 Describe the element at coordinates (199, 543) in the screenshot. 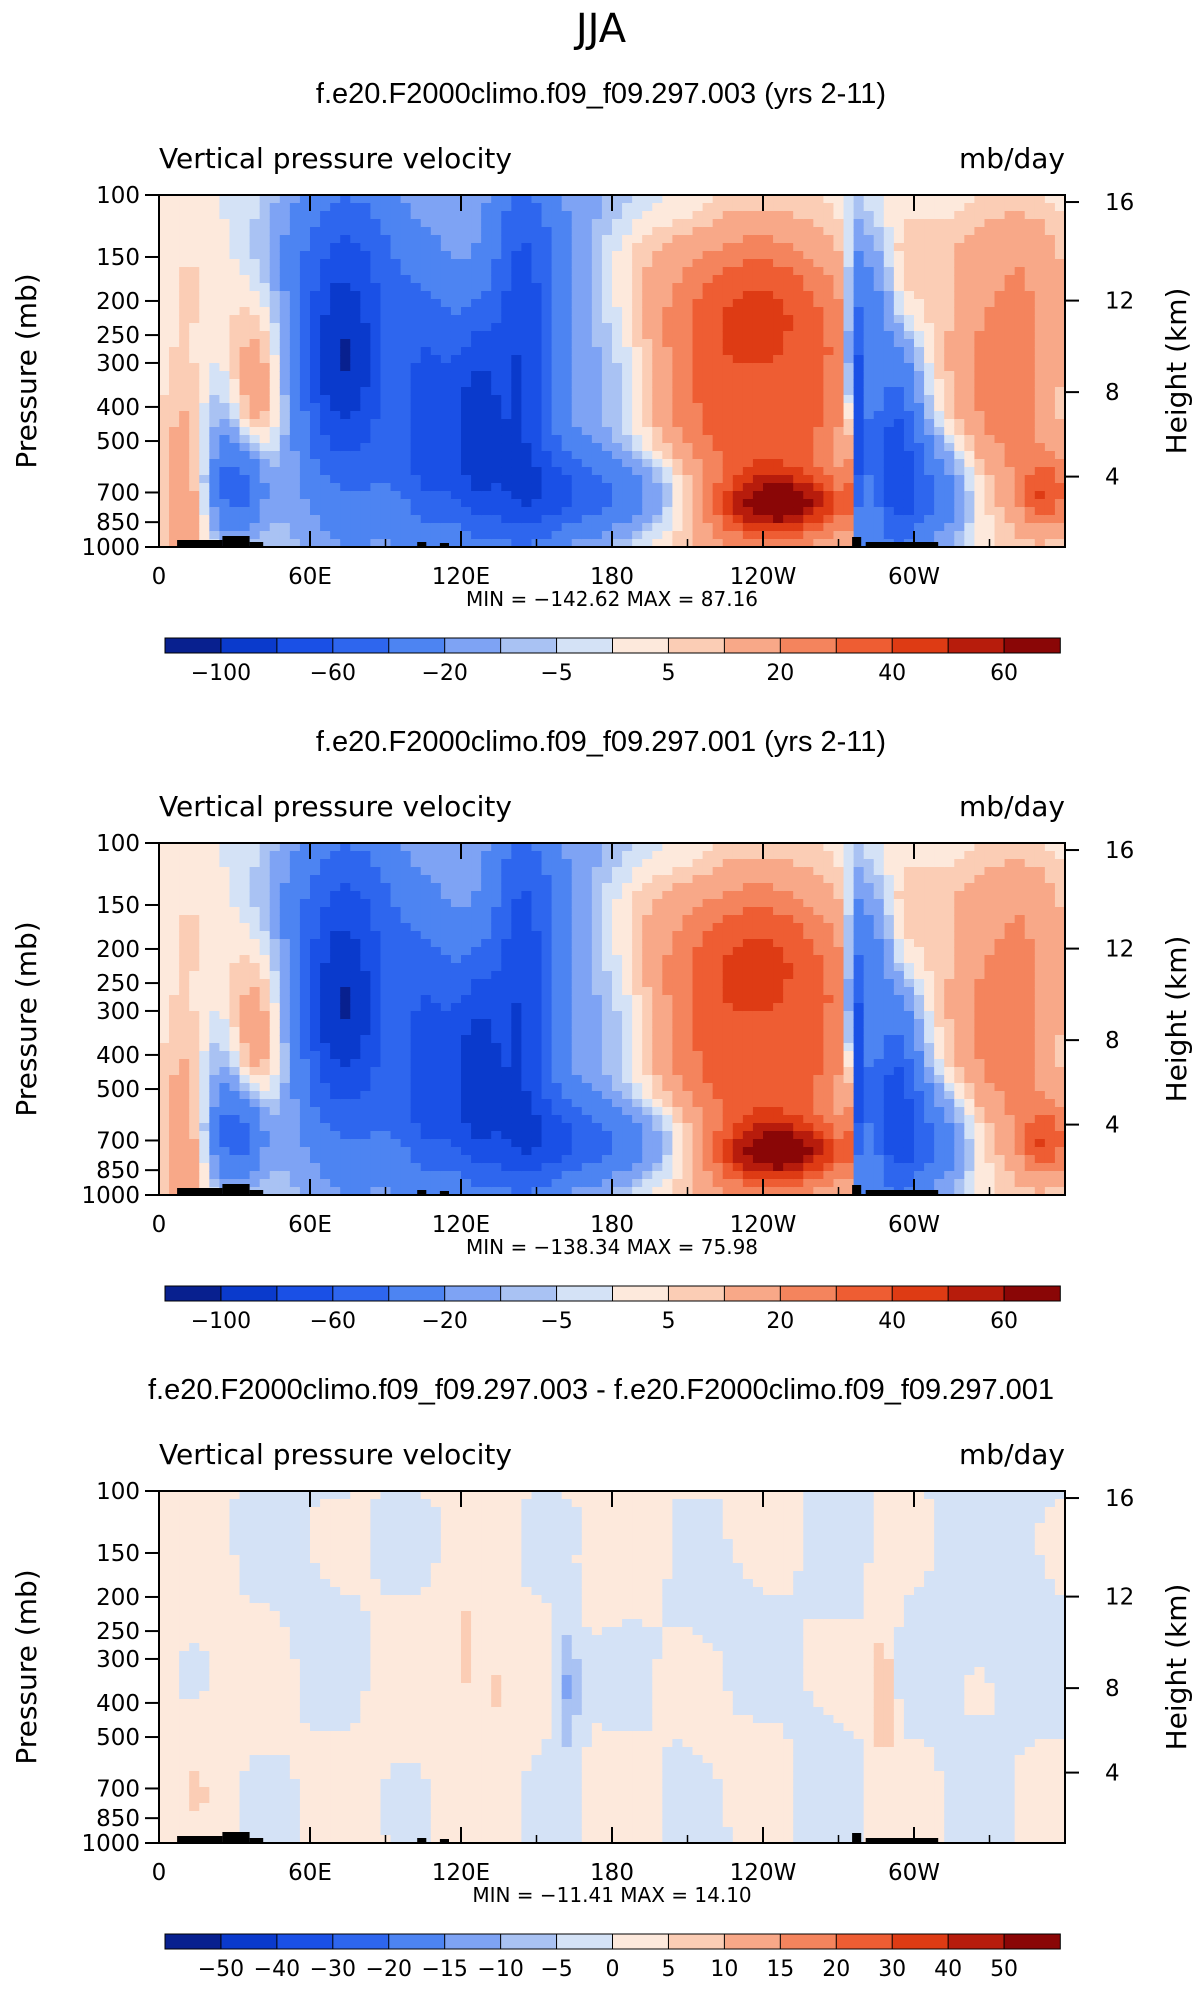

I see `topography-mask` at that location.